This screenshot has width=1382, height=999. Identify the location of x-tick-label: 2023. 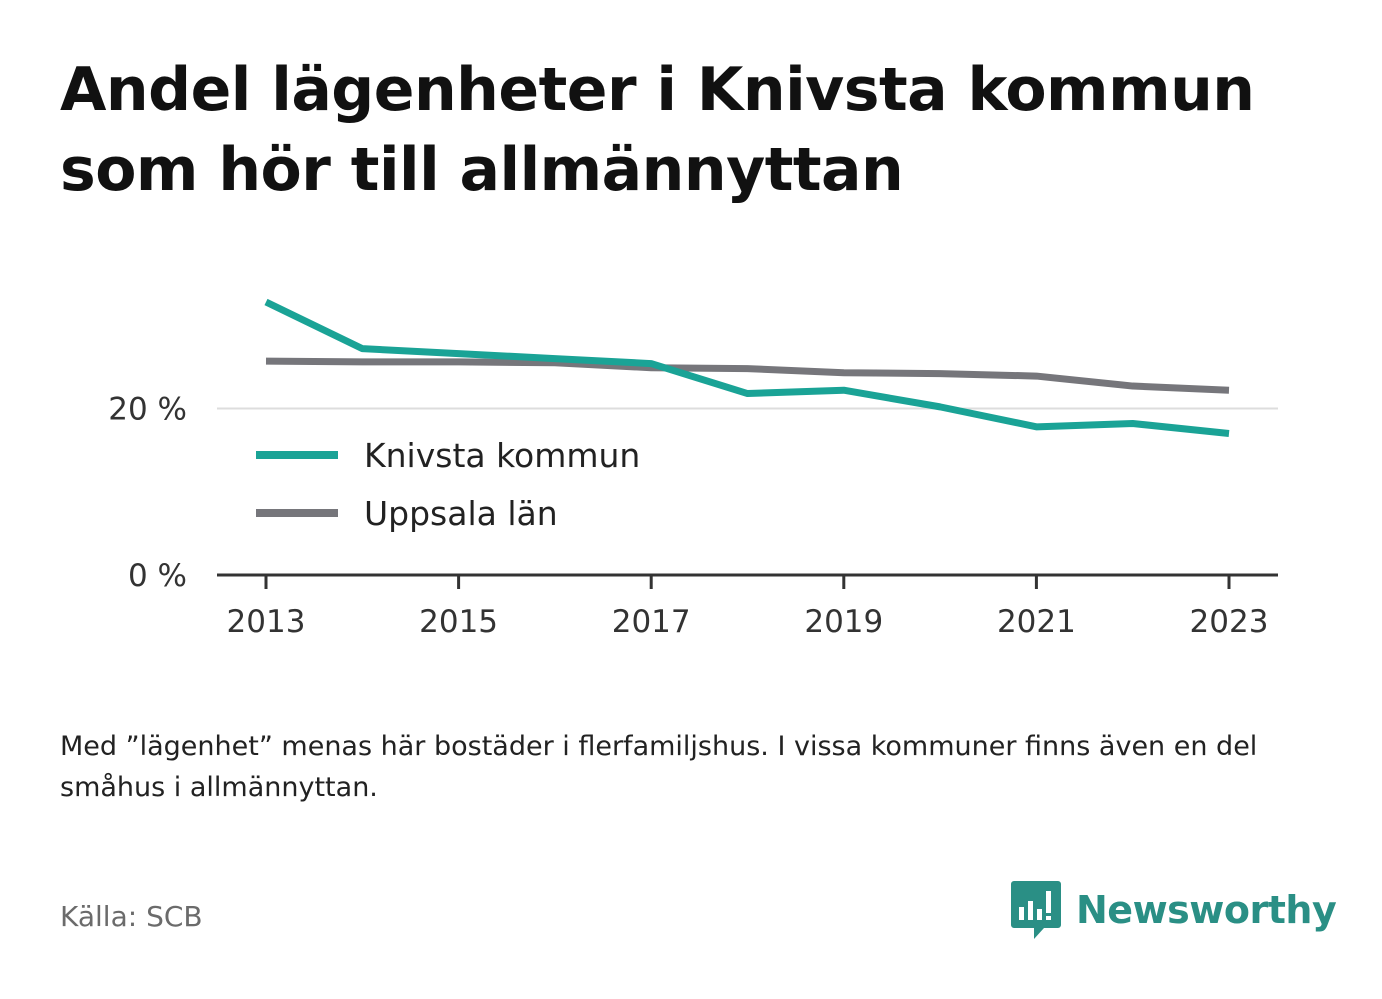
(1229, 622).